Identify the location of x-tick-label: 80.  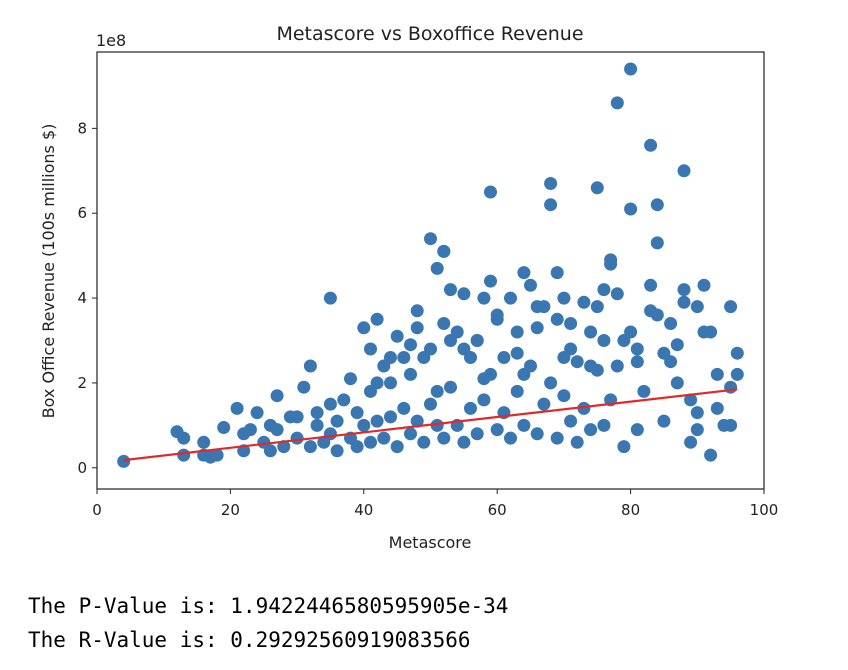
(630, 510).